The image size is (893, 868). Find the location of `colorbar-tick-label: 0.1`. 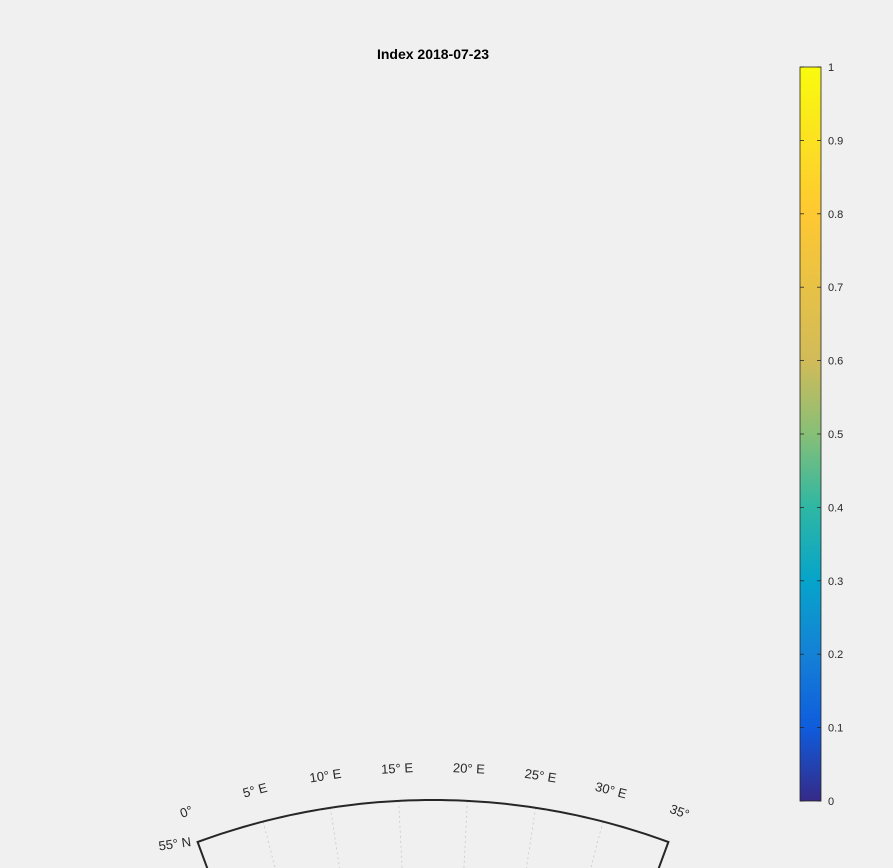

colorbar-tick-label: 0.1 is located at coordinates (835, 729).